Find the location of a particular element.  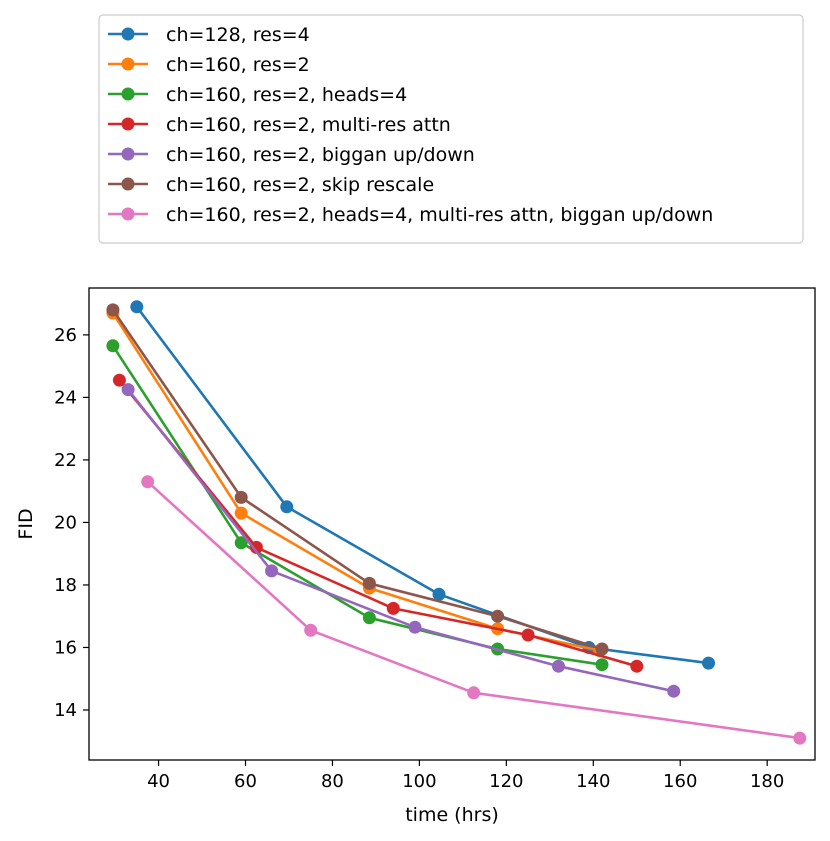

x-tick-label: 140 is located at coordinates (593, 781).